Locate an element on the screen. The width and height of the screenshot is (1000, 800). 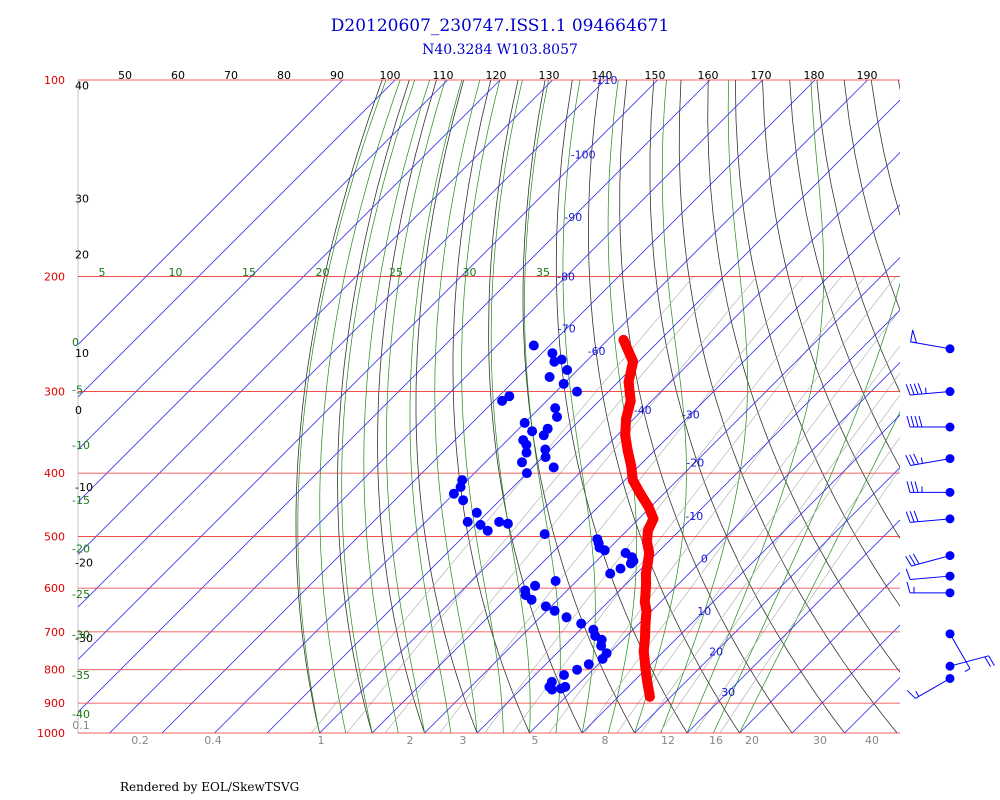
pressure-label: 900 is located at coordinates (54, 703).